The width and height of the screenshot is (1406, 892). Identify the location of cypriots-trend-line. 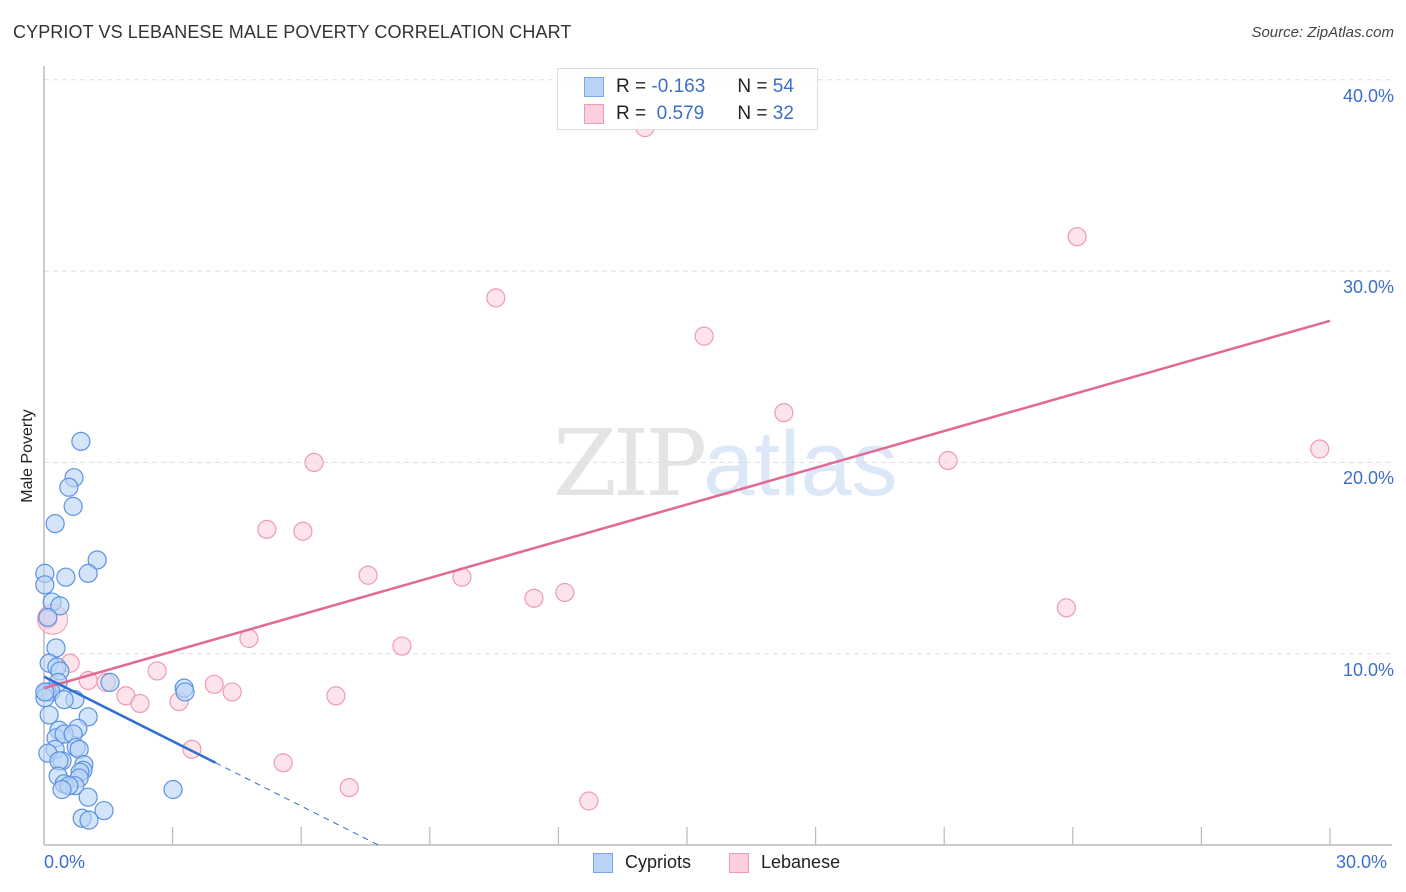
(130, 719).